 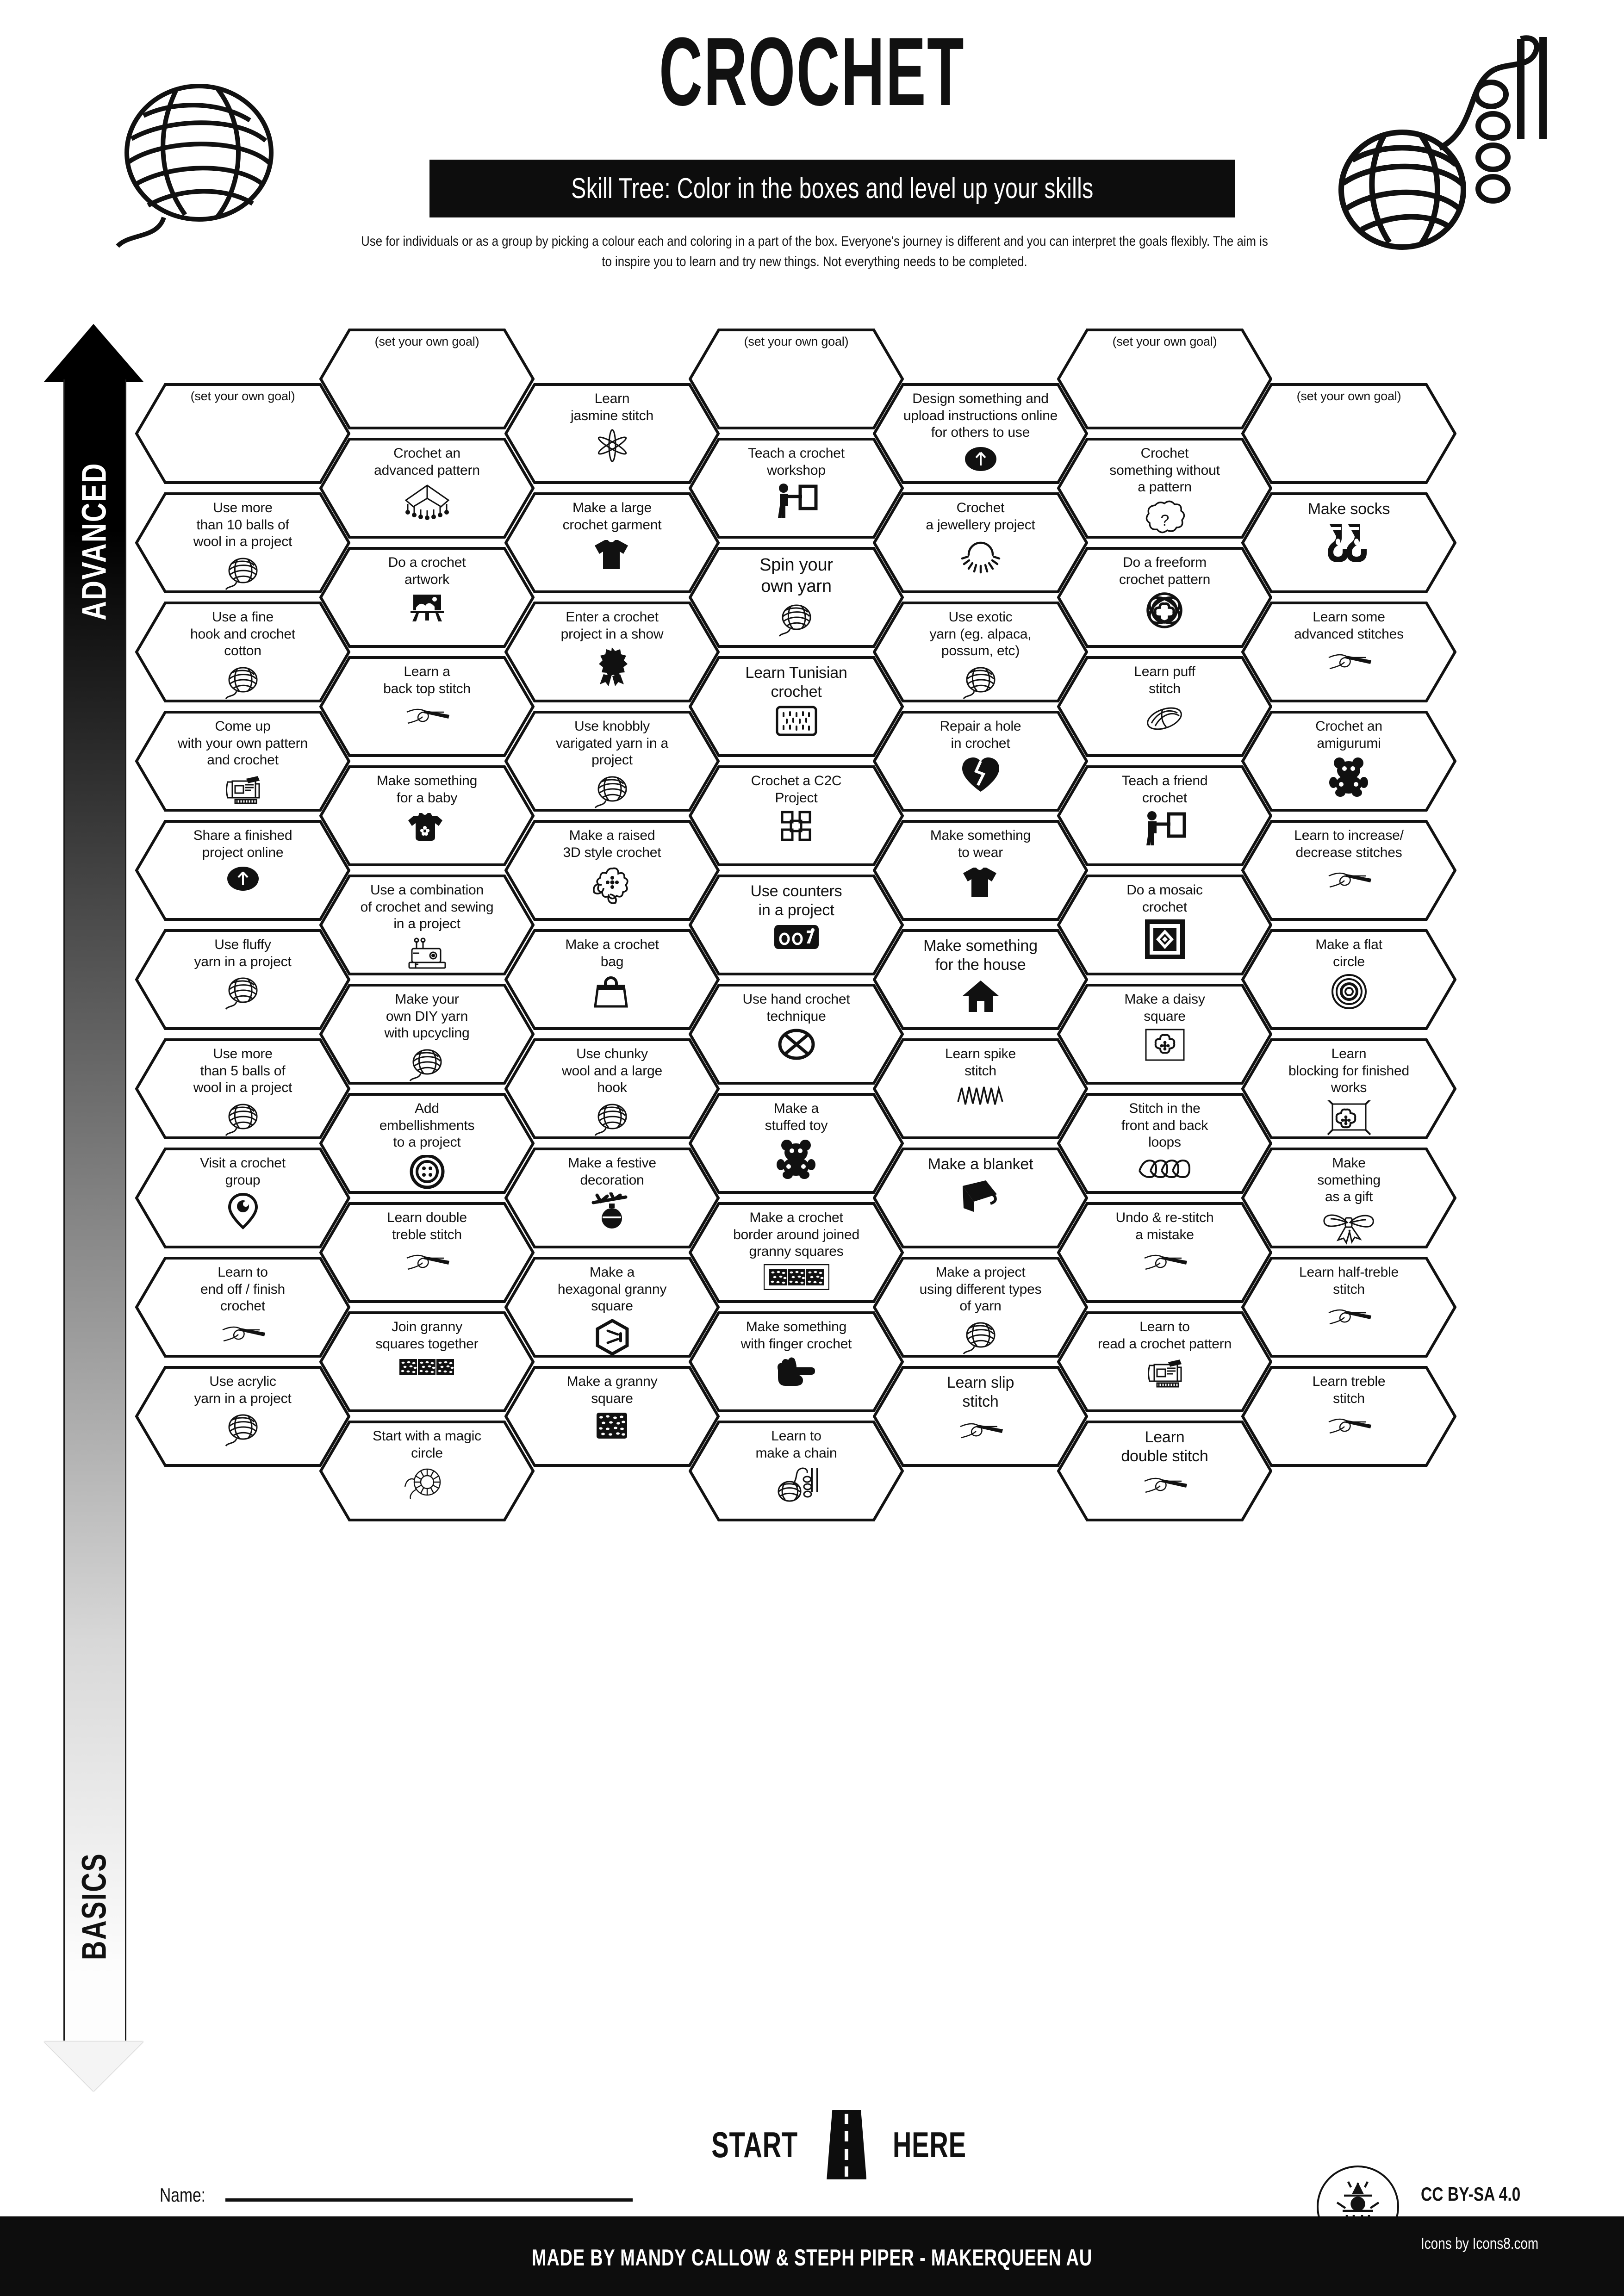 I want to click on name-field-row: Name:, so click(x=396, y=2195).